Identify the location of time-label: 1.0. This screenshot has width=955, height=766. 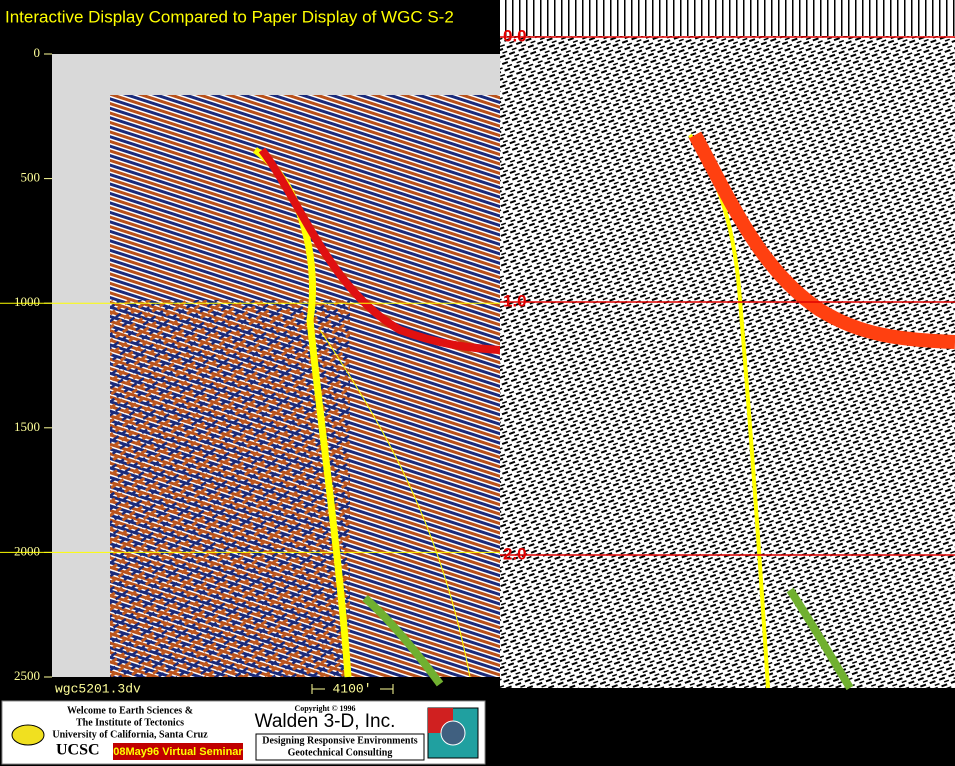
(515, 300).